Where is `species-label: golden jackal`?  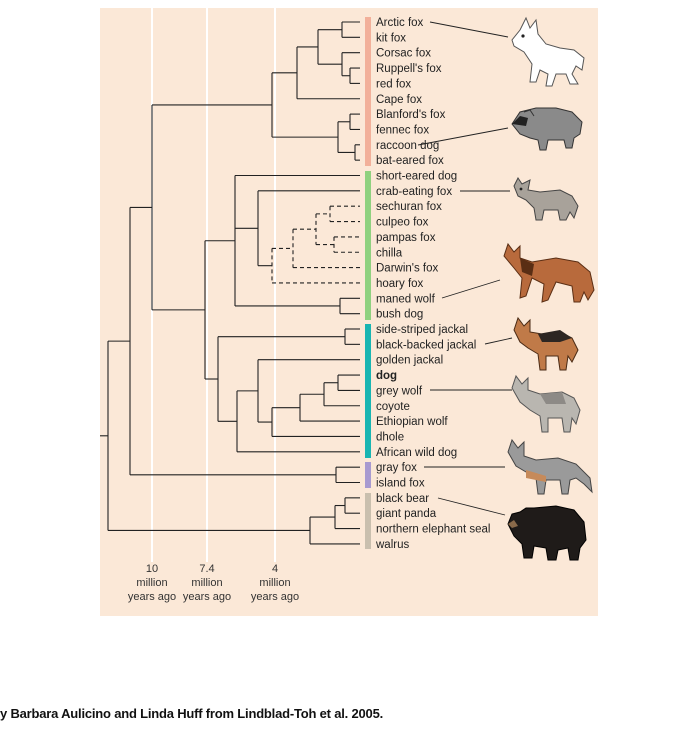 species-label: golden jackal is located at coordinates (409, 361).